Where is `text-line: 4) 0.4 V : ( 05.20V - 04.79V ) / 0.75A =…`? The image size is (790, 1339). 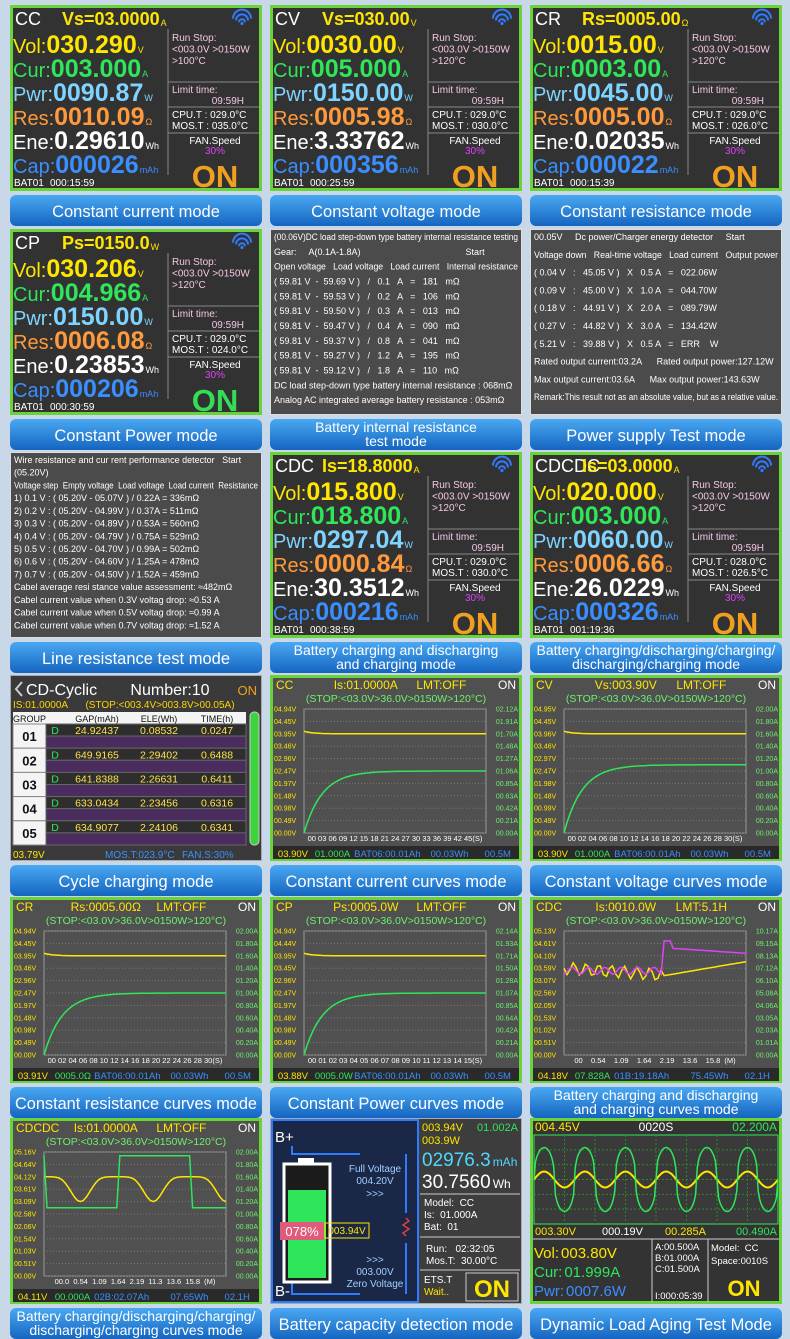 text-line: 4) 0.4 V : ( 05.20V - 04.79V ) / 0.75A =… is located at coordinates (106, 536).